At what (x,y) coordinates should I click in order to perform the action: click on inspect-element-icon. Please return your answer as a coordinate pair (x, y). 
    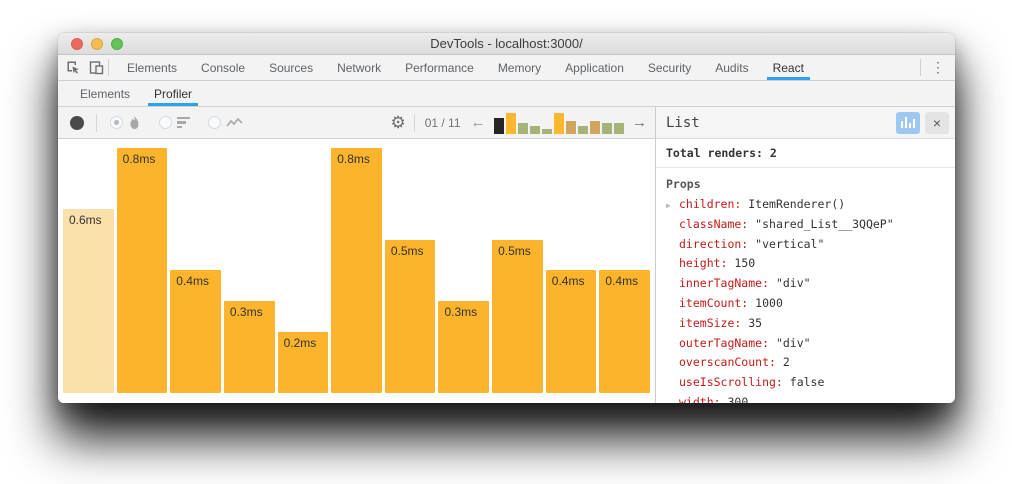
    Looking at the image, I should click on (73, 67).